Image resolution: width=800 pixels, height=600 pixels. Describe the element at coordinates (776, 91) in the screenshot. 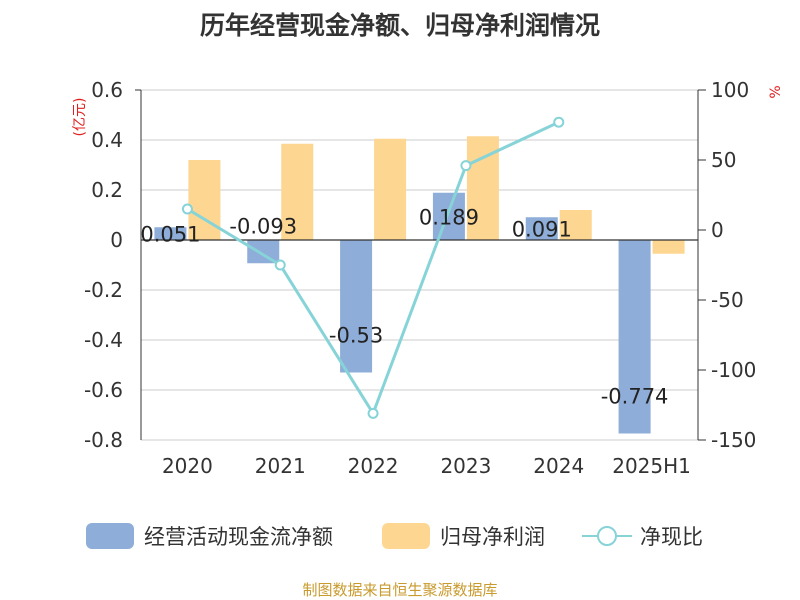

I see `right-unit-label: %` at that location.